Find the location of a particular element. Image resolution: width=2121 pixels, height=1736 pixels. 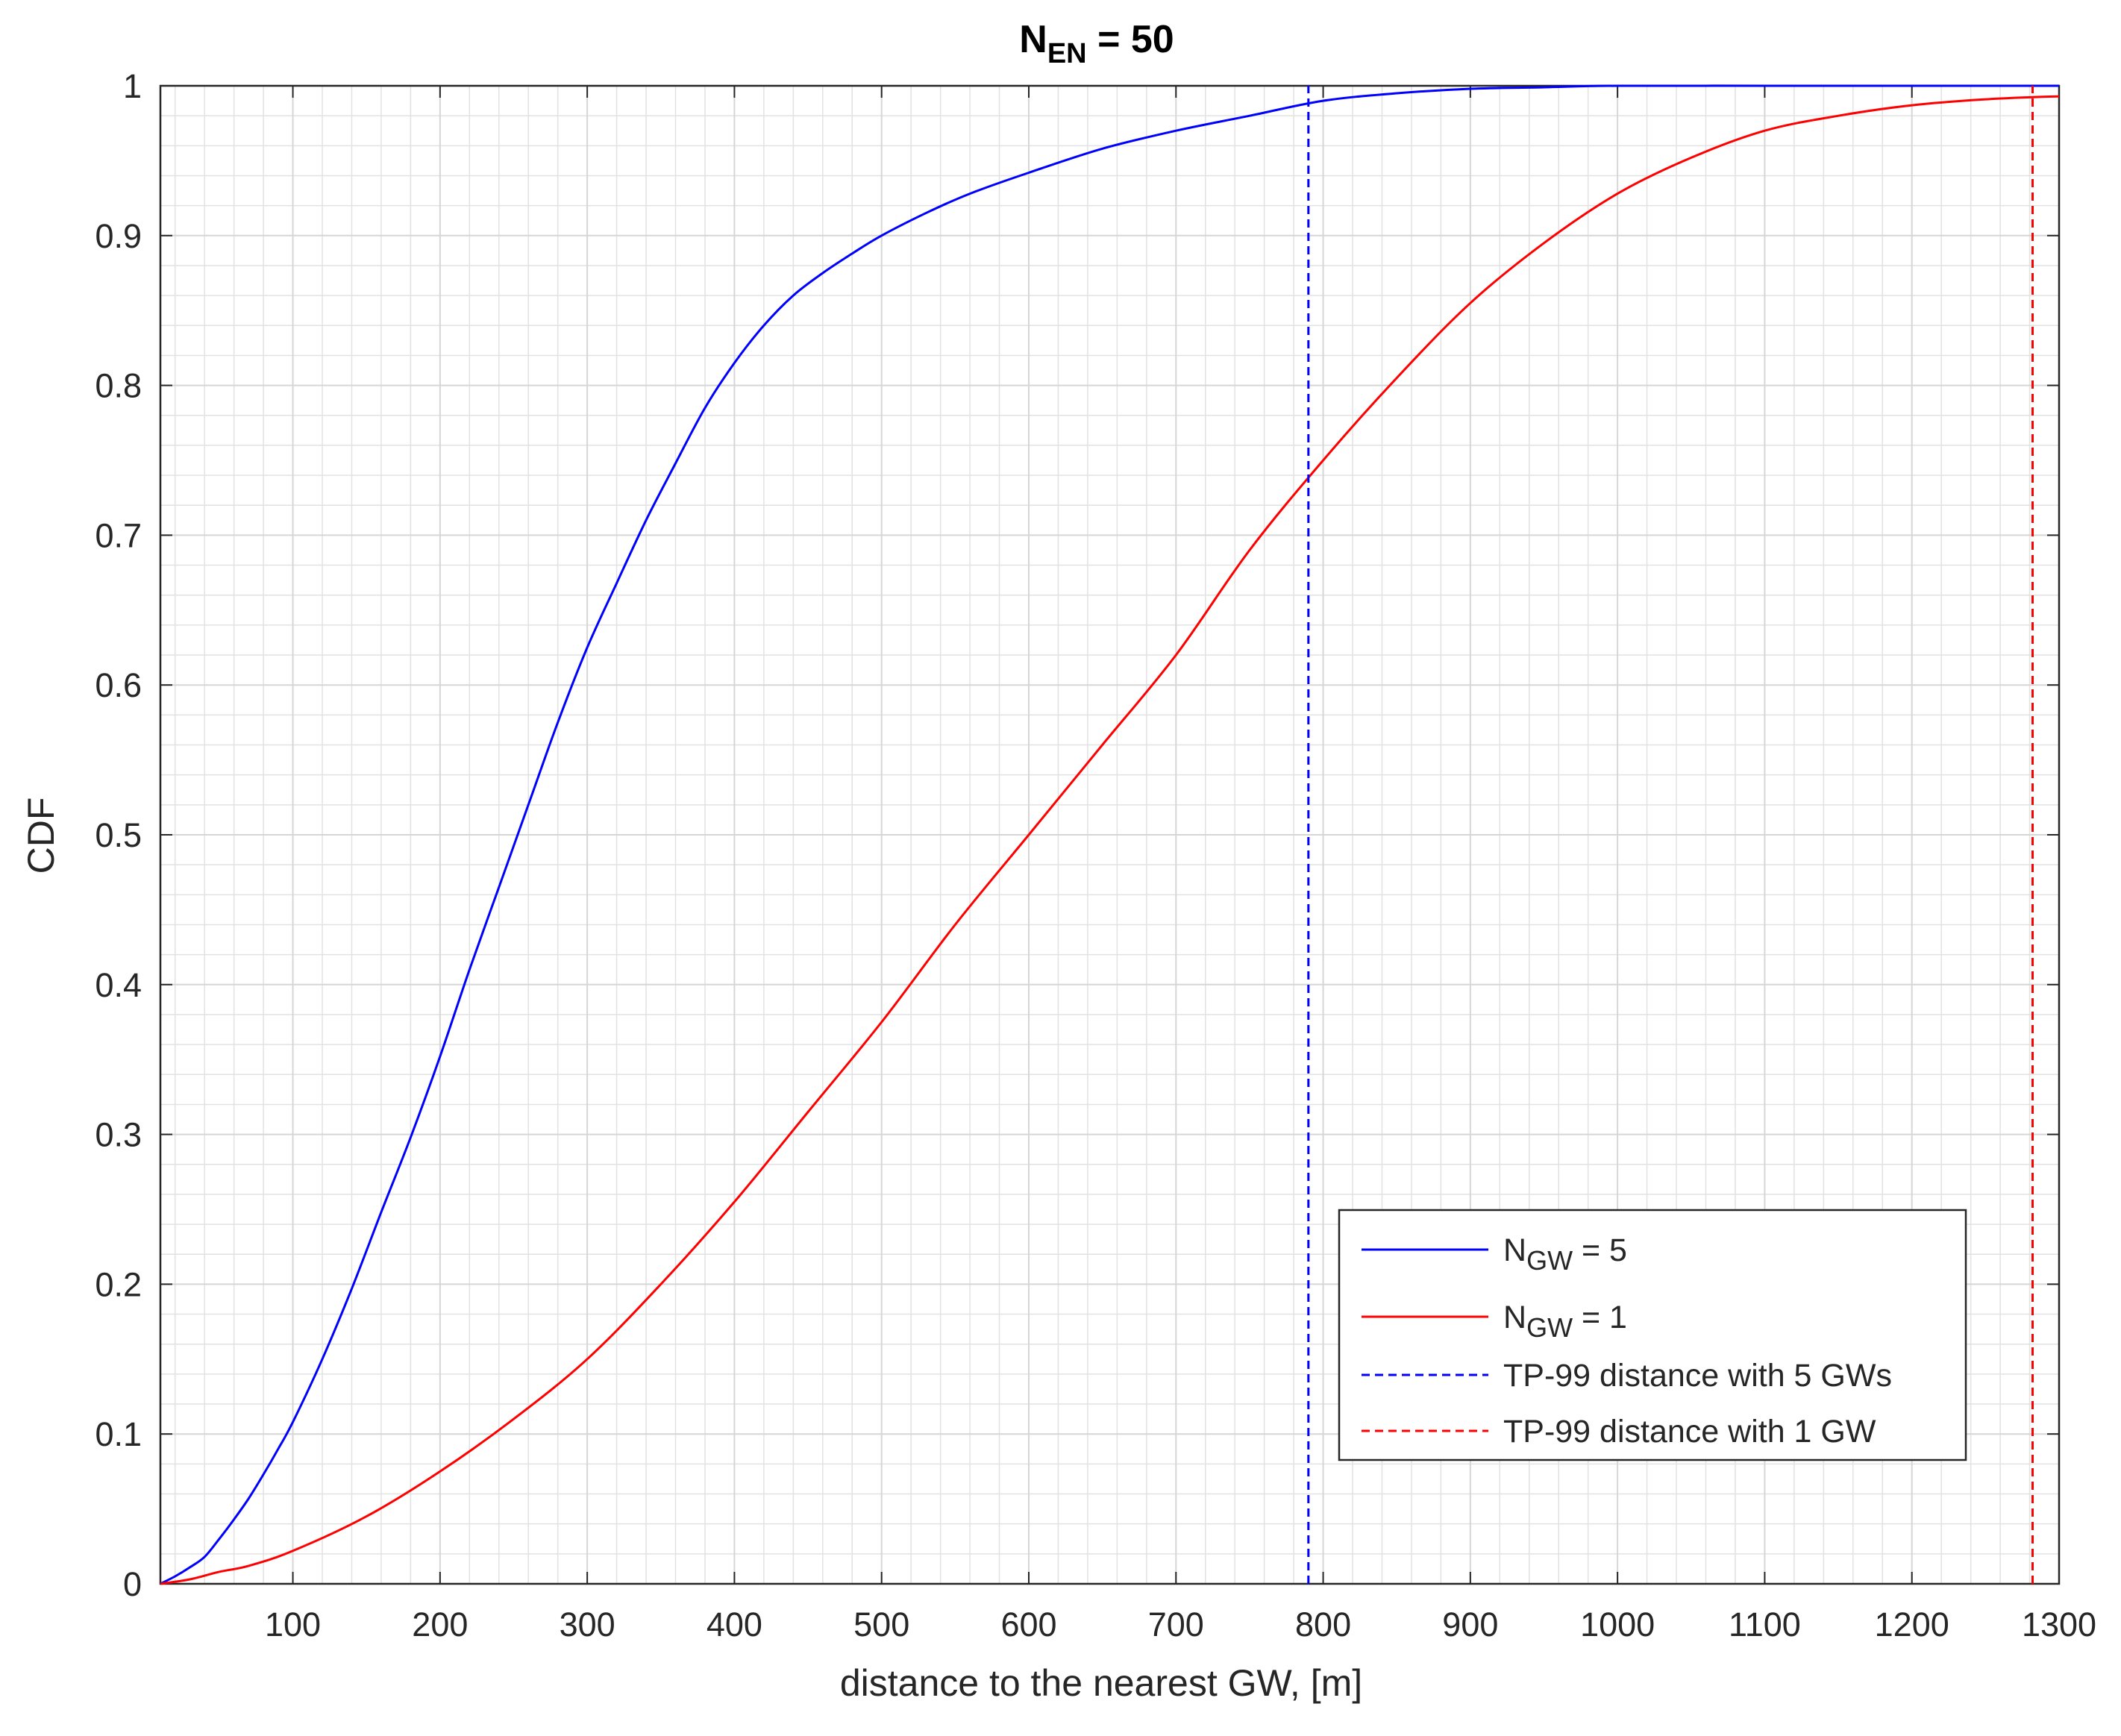

y-tick-label: 0.4 is located at coordinates (119, 985).